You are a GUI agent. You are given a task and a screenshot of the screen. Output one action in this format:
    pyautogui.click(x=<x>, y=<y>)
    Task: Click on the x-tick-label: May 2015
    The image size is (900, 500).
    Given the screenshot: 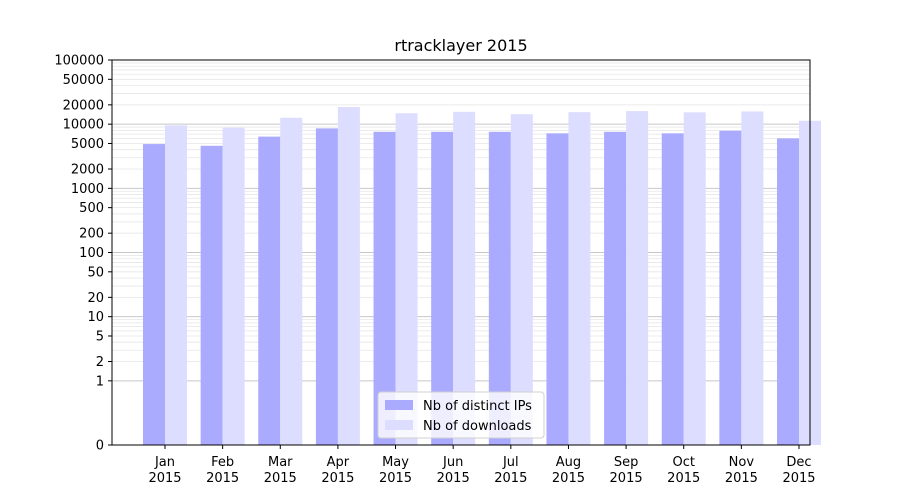 What is the action you would take?
    pyautogui.click(x=395, y=470)
    